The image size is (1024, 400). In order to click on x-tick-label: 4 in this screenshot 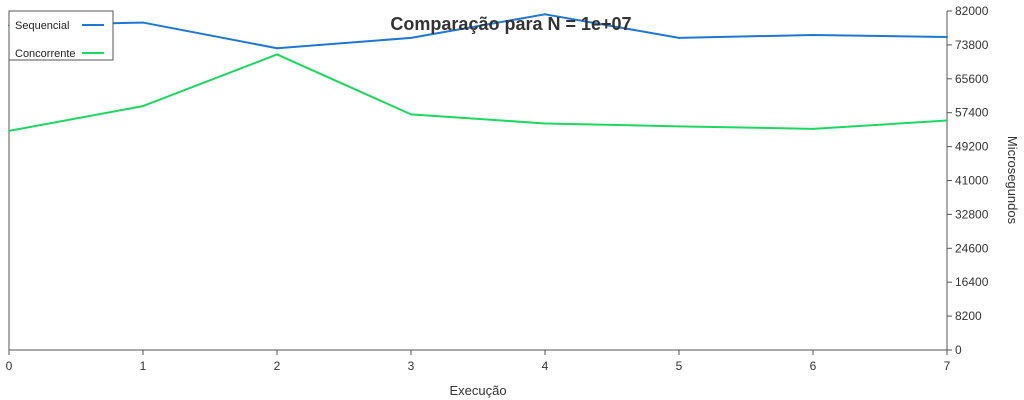, I will do `click(545, 366)`.